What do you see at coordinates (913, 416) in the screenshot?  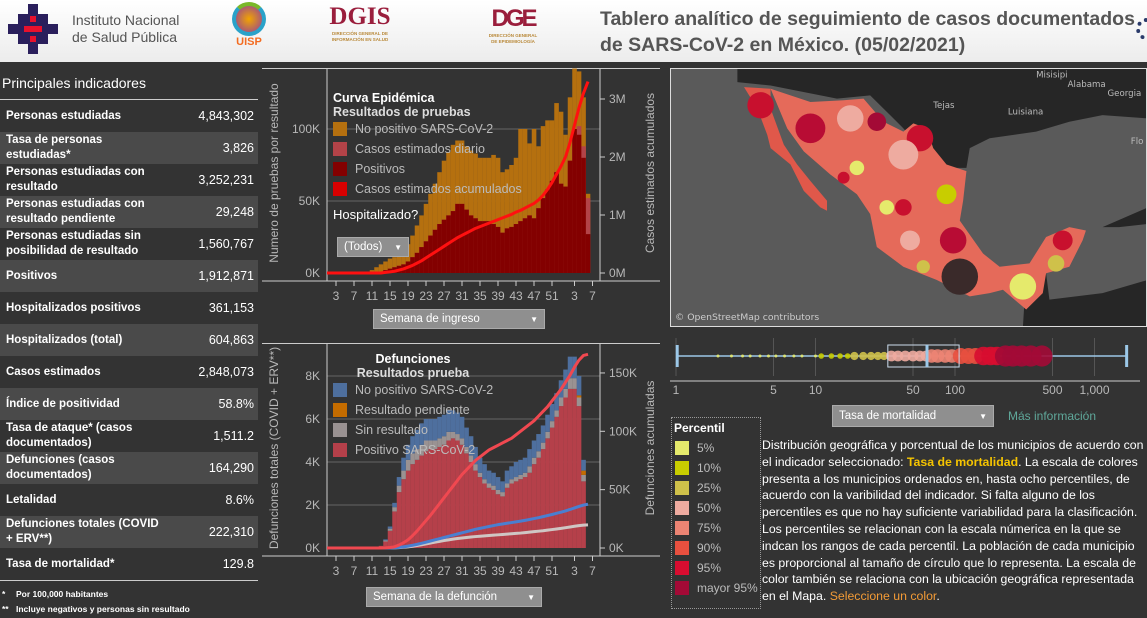 I see `indicator-dropdown: Tasa de mortalidad ▼` at bounding box center [913, 416].